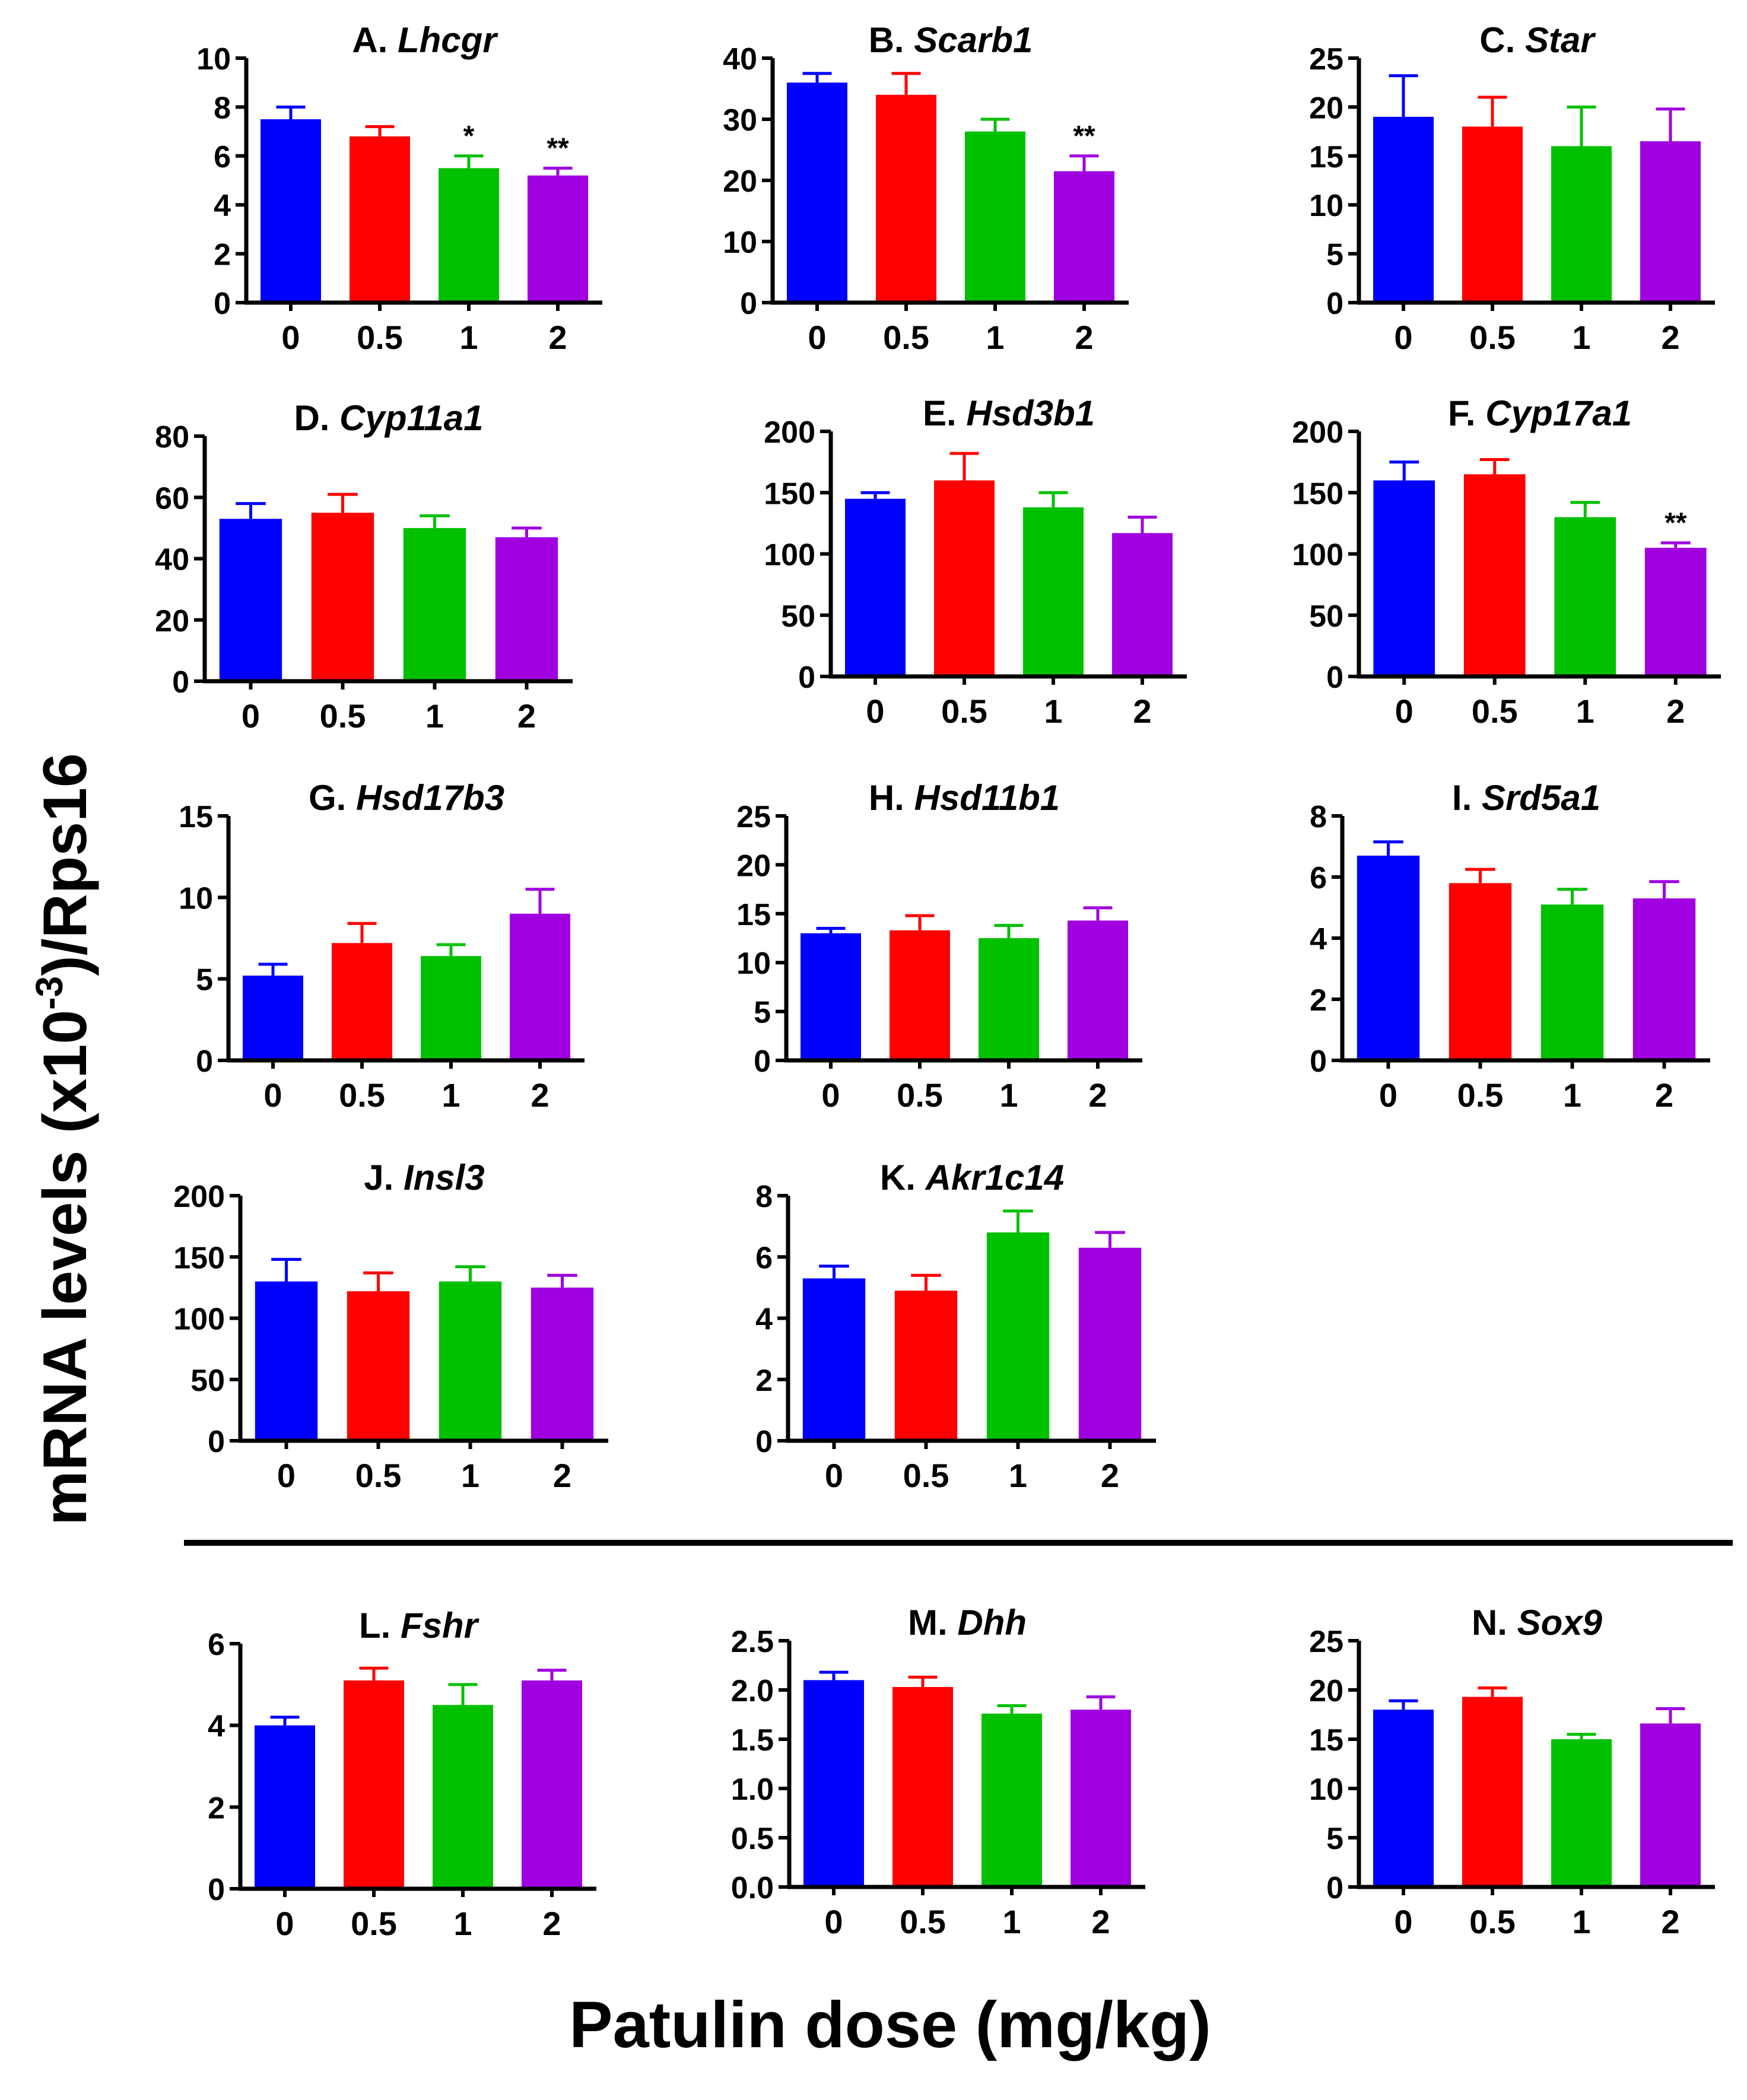 The width and height of the screenshot is (1747, 2100). What do you see at coordinates (380, 1626) in the screenshot?
I see `panel-letter: L.` at bounding box center [380, 1626].